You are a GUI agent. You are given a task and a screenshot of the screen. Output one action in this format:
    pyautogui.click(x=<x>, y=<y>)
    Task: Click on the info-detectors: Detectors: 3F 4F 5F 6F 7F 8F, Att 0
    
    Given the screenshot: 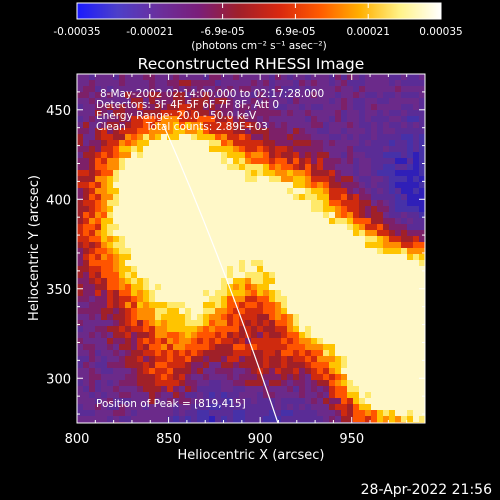 What is the action you would take?
    pyautogui.click(x=187, y=105)
    